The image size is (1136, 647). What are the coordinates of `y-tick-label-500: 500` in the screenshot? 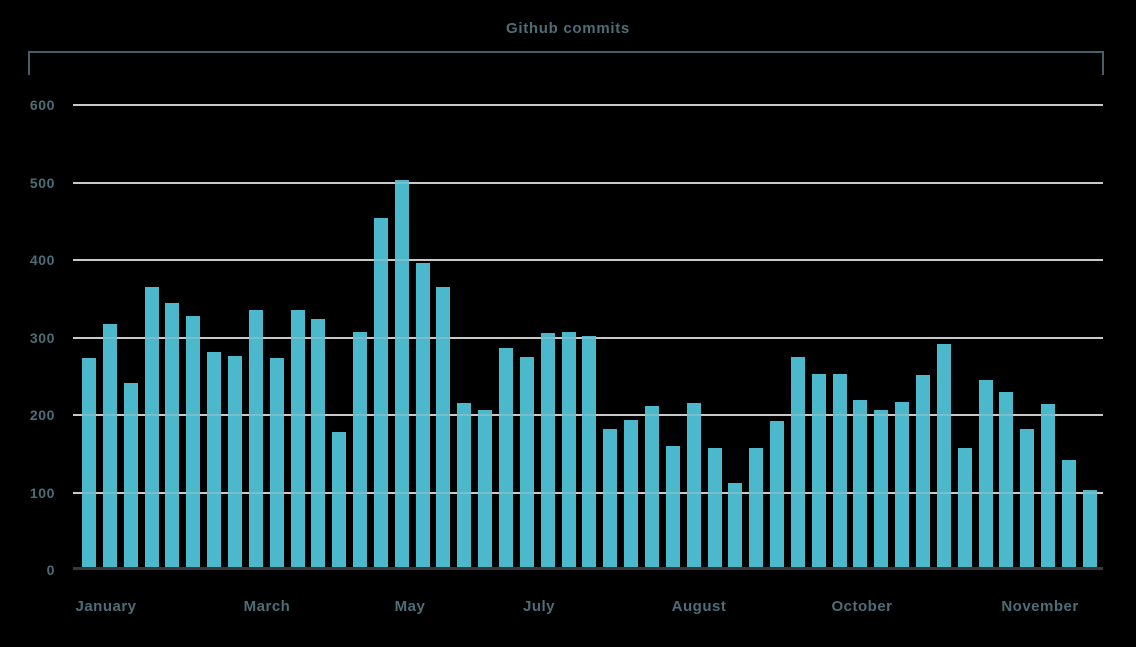 It's located at (42, 182).